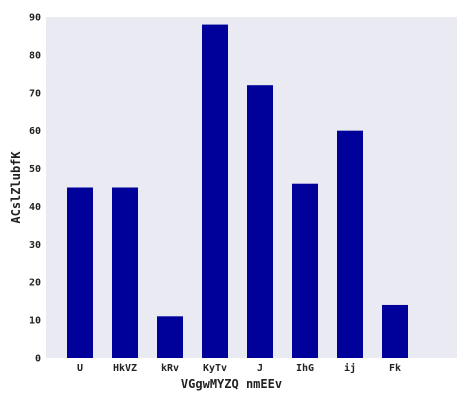 This screenshot has width=469, height=402. What do you see at coordinates (215, 368) in the screenshot?
I see `x-tick-label: KyTv` at bounding box center [215, 368].